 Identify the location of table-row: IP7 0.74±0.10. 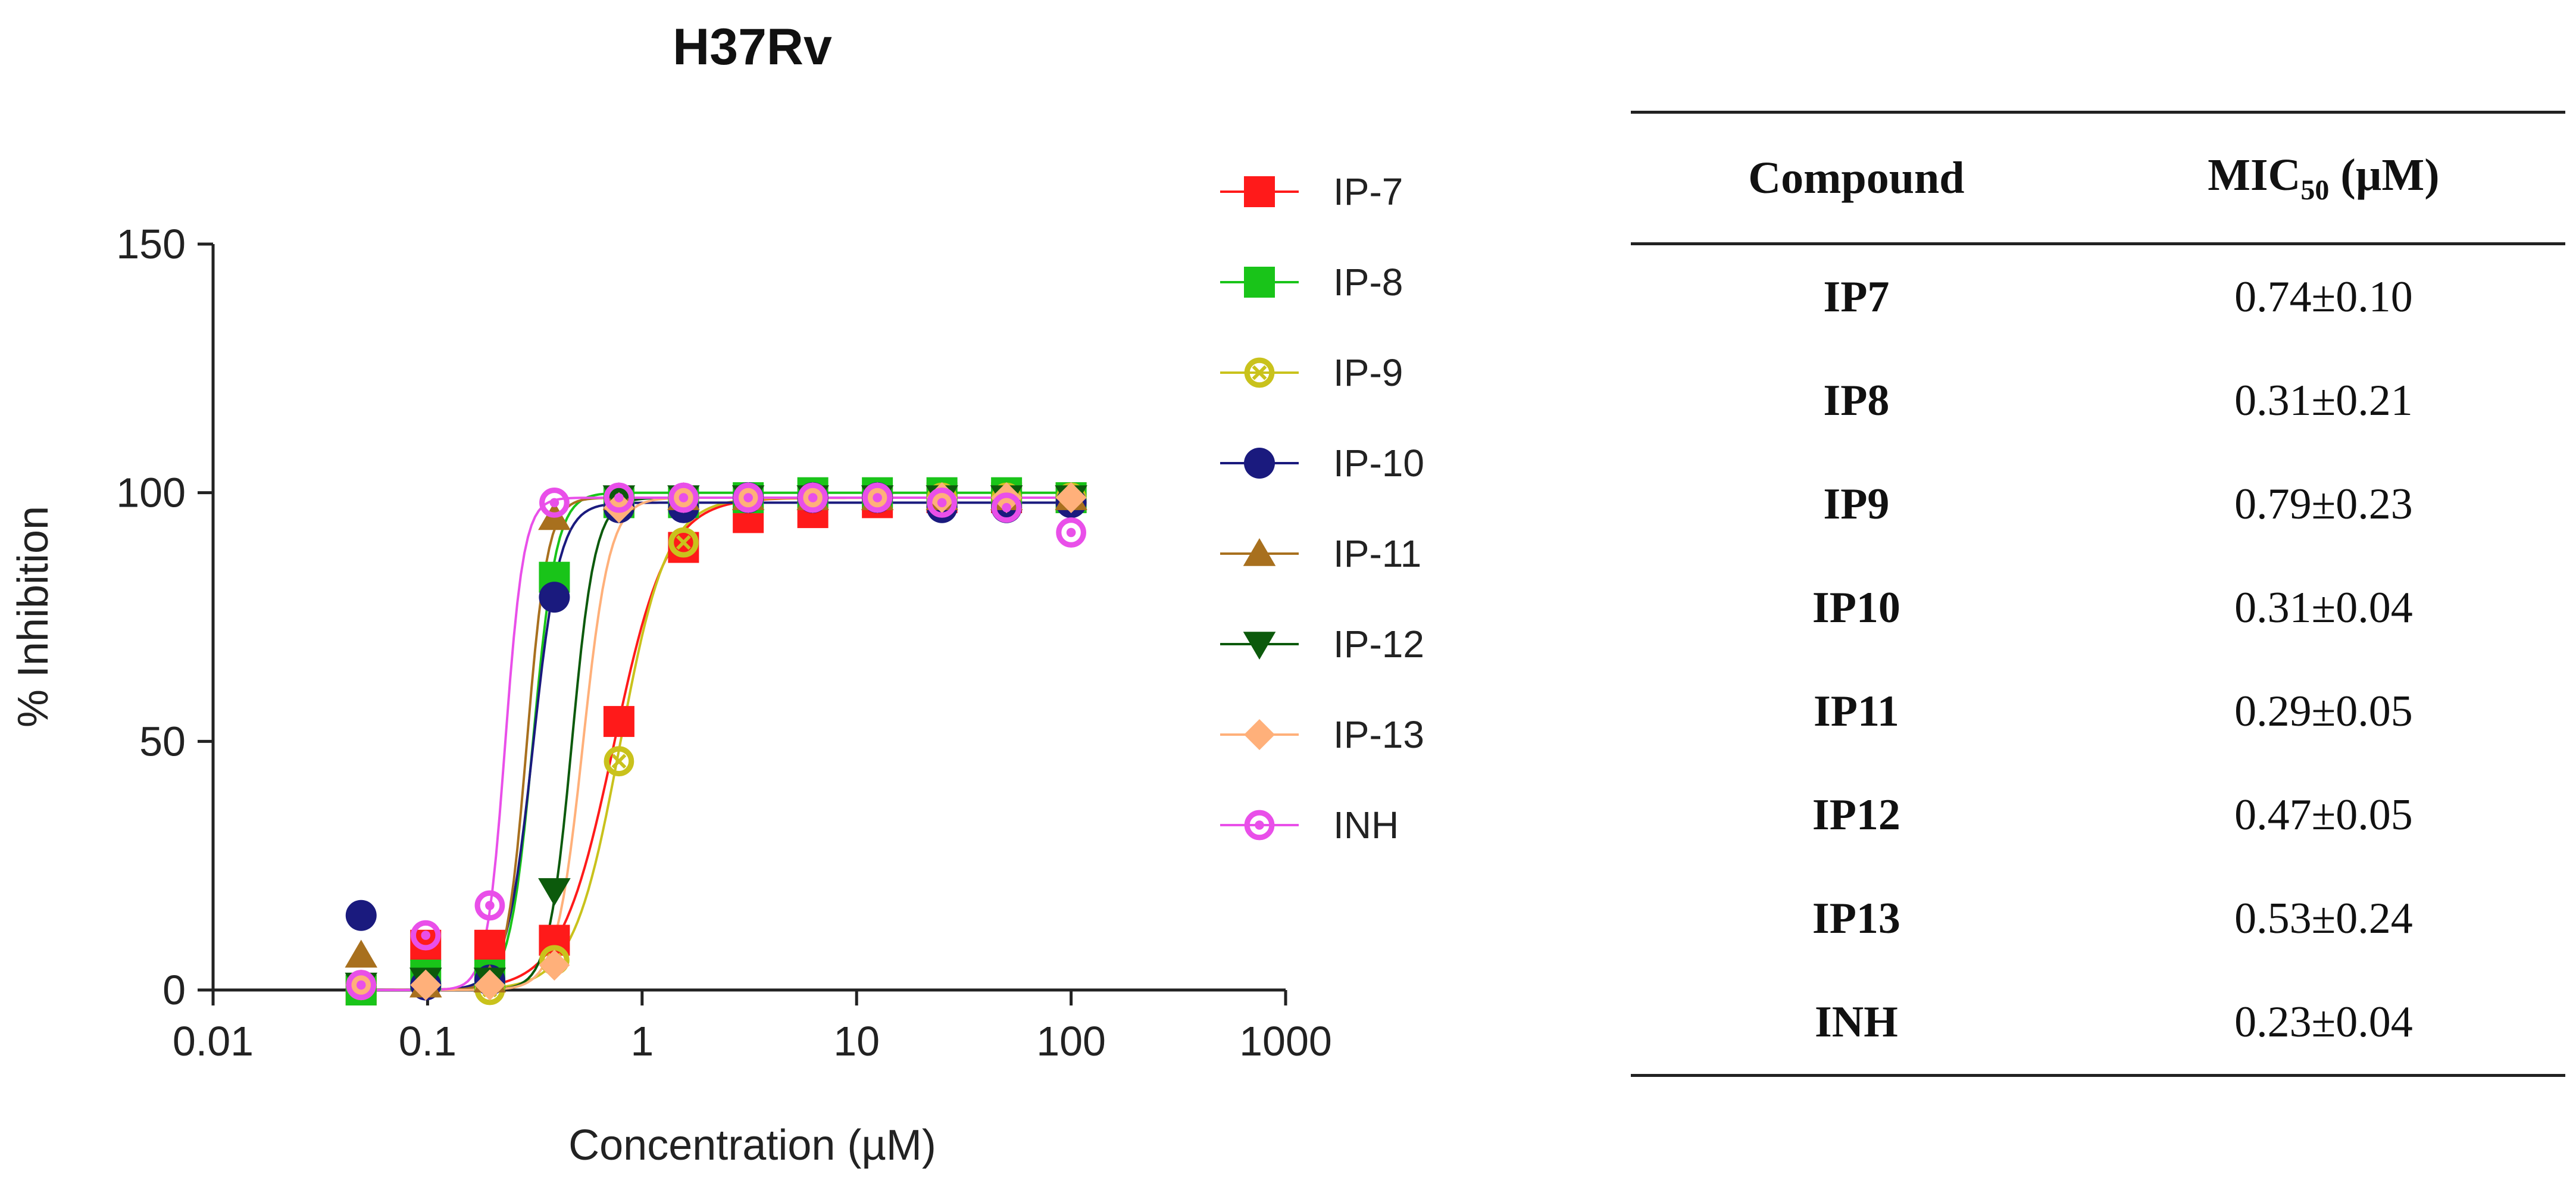
(2098, 296).